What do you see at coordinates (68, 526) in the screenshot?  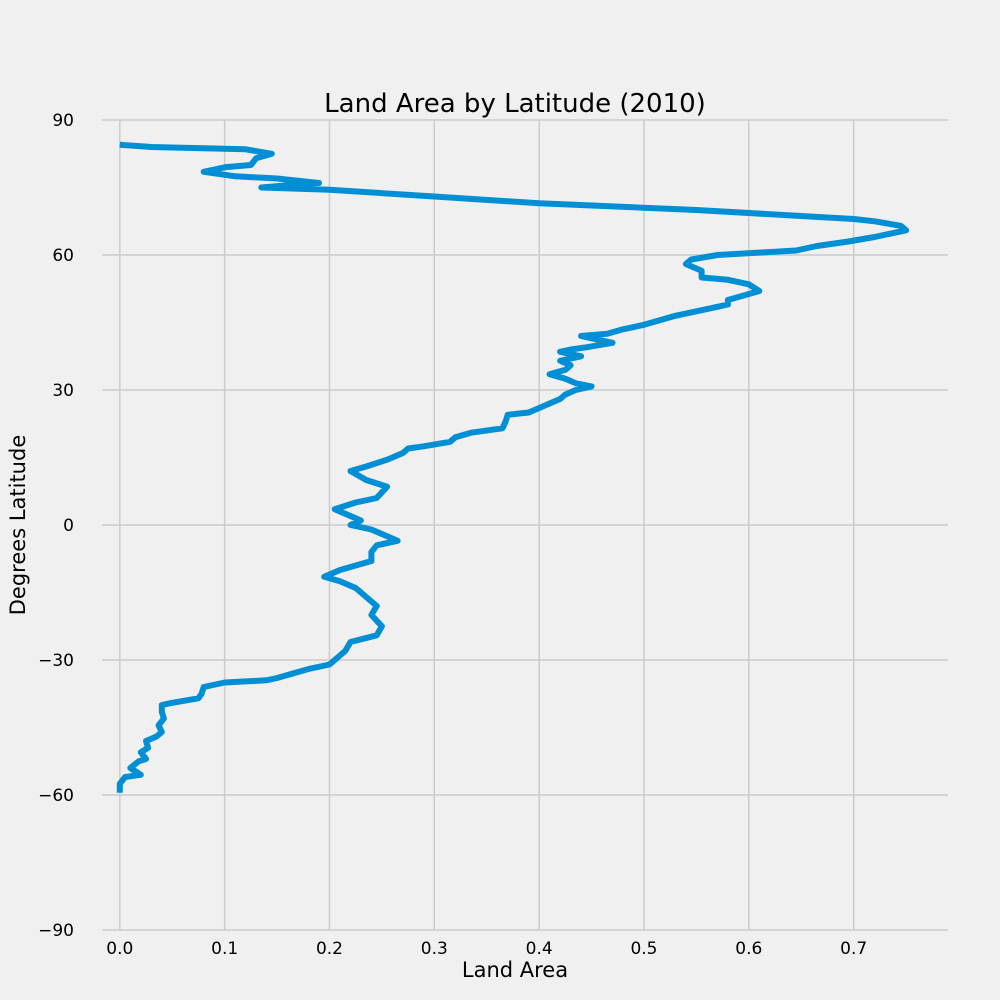 I see `y-tick-label: 0` at bounding box center [68, 526].